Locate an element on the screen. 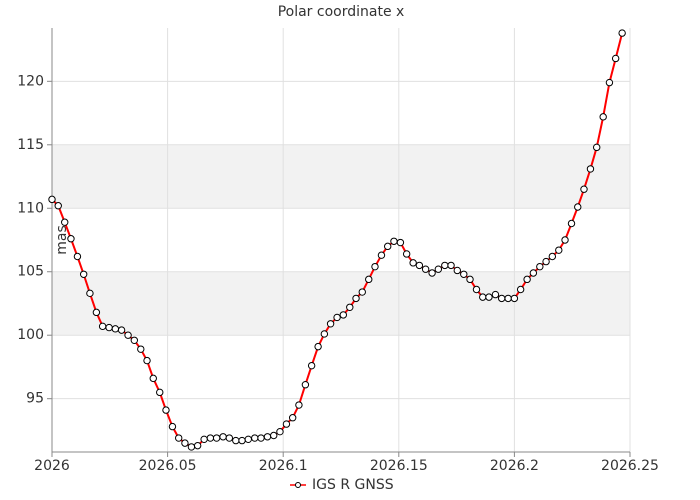 The height and width of the screenshot is (500, 700). y-axis-label: mas is located at coordinates (62, 240).